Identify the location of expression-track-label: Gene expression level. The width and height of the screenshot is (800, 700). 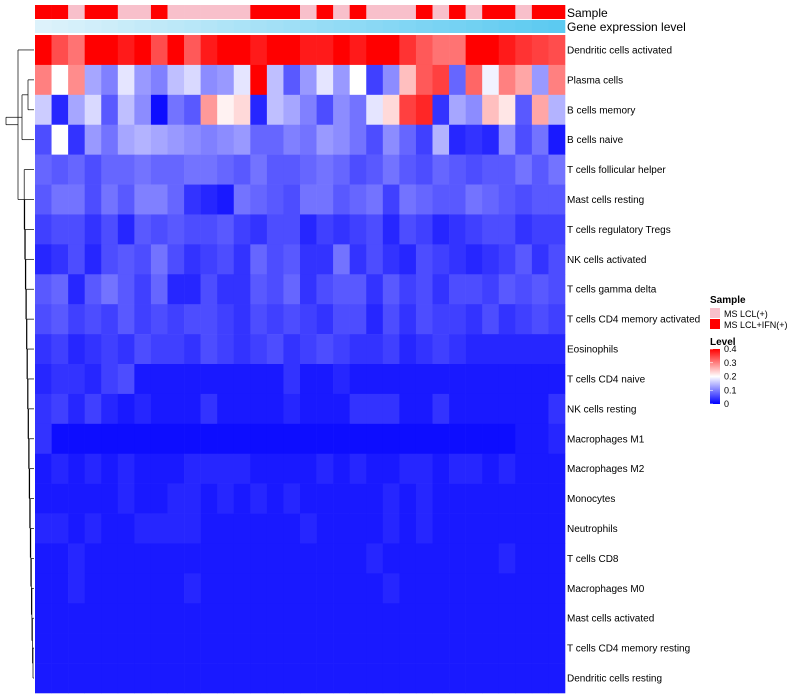
(626, 27).